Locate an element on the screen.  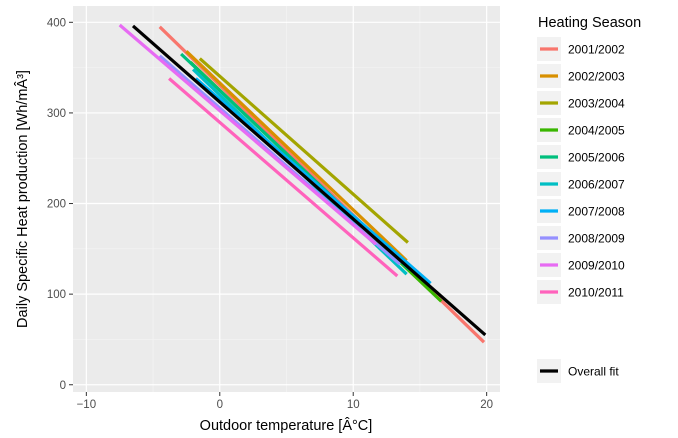
legend-label: 2007/2008 is located at coordinates (596, 212).